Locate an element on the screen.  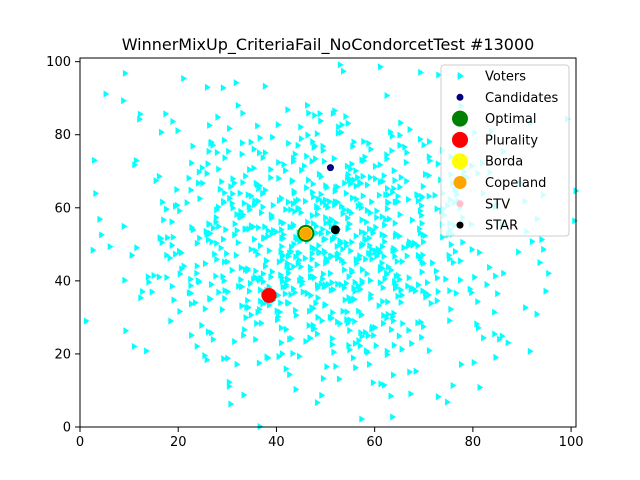
x-tick: 80 is located at coordinates (473, 438).